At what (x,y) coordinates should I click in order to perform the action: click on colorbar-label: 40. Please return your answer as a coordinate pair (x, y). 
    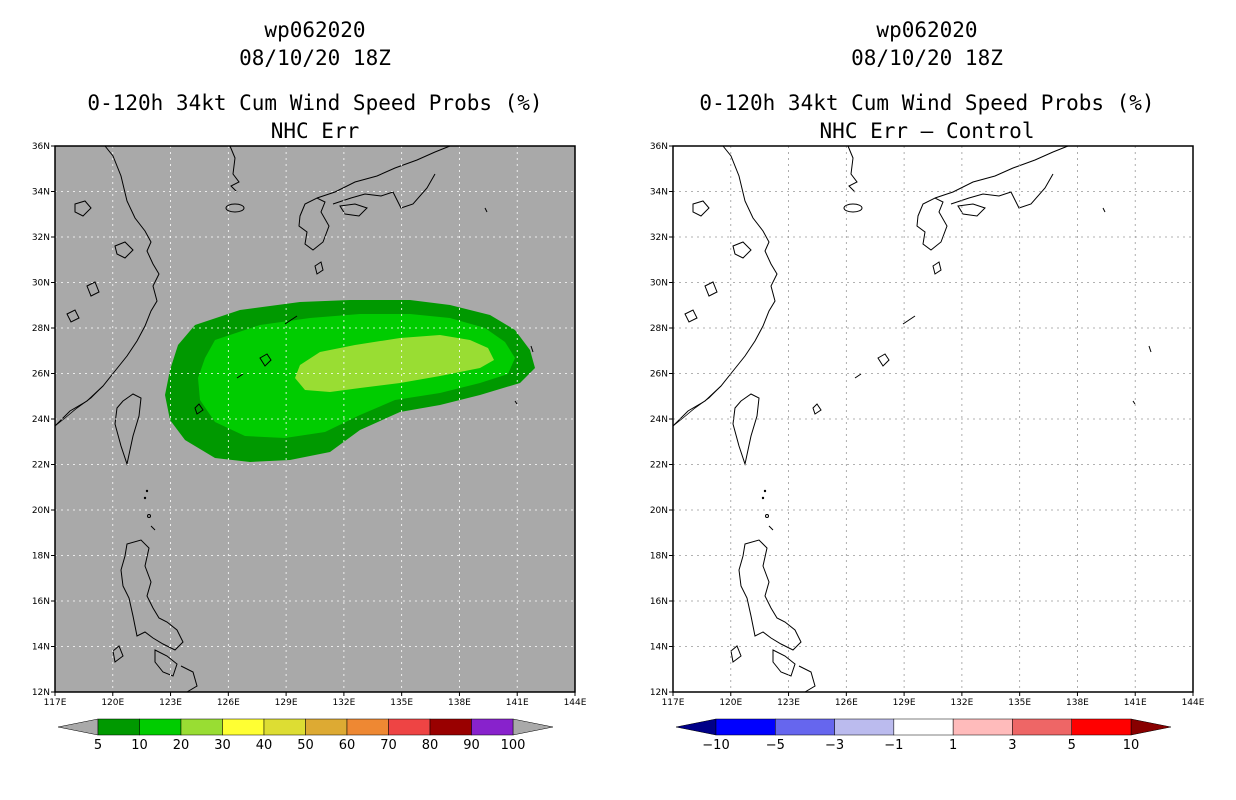
    Looking at the image, I should click on (264, 745).